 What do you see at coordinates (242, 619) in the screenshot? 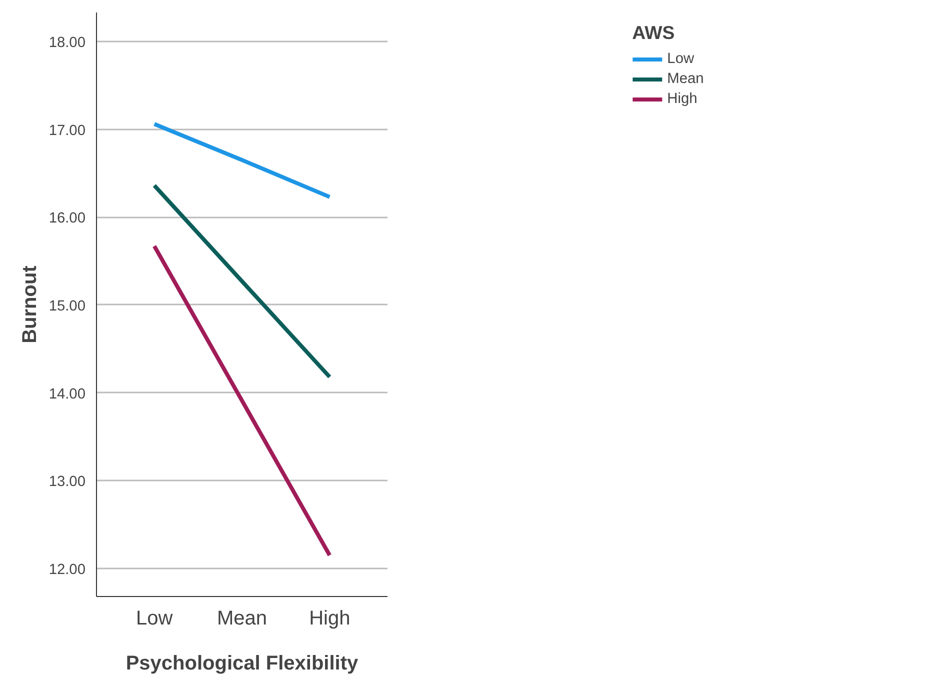
I see `x-tick-label: Mean` at bounding box center [242, 619].